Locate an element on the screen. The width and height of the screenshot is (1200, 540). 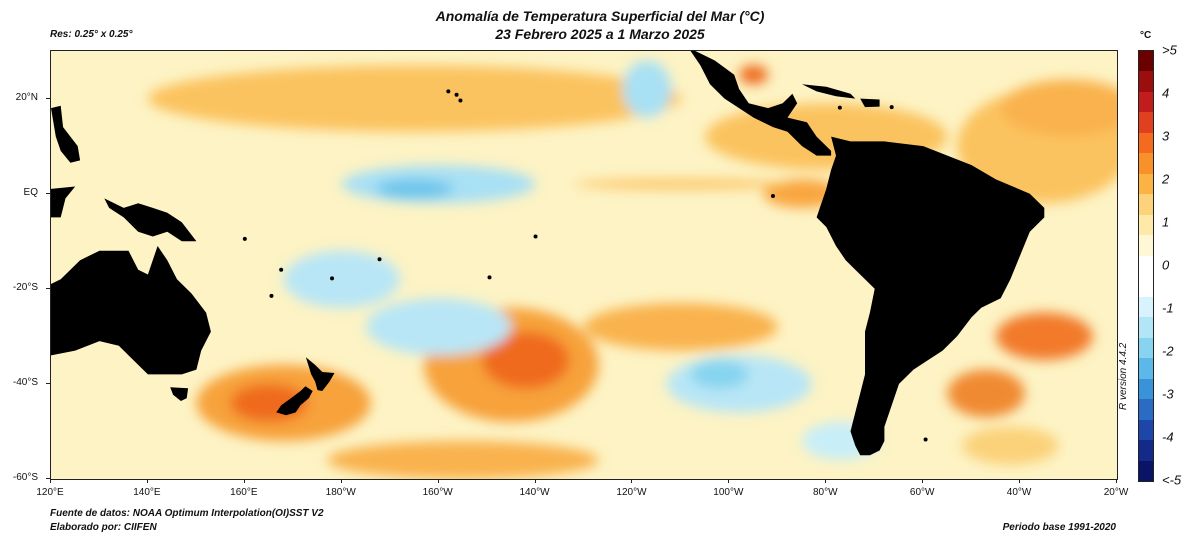
base-period-label: Periodo base 1991-2020 is located at coordinates (1059, 527).